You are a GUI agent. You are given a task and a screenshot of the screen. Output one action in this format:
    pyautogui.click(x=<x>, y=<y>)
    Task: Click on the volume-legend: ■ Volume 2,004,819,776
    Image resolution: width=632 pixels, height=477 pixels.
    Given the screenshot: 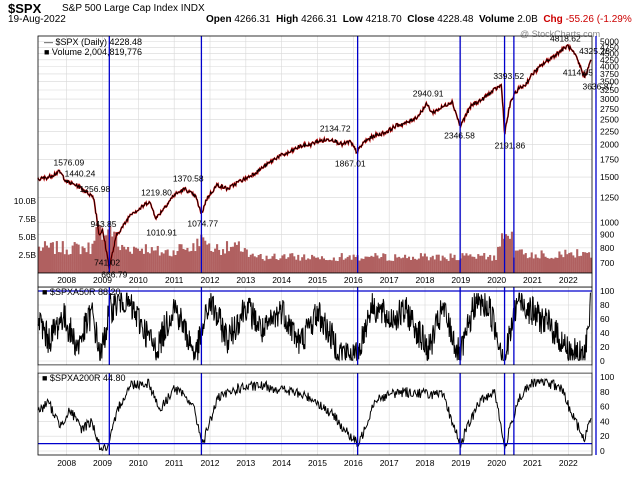 What is the action you would take?
    pyautogui.click(x=93, y=52)
    